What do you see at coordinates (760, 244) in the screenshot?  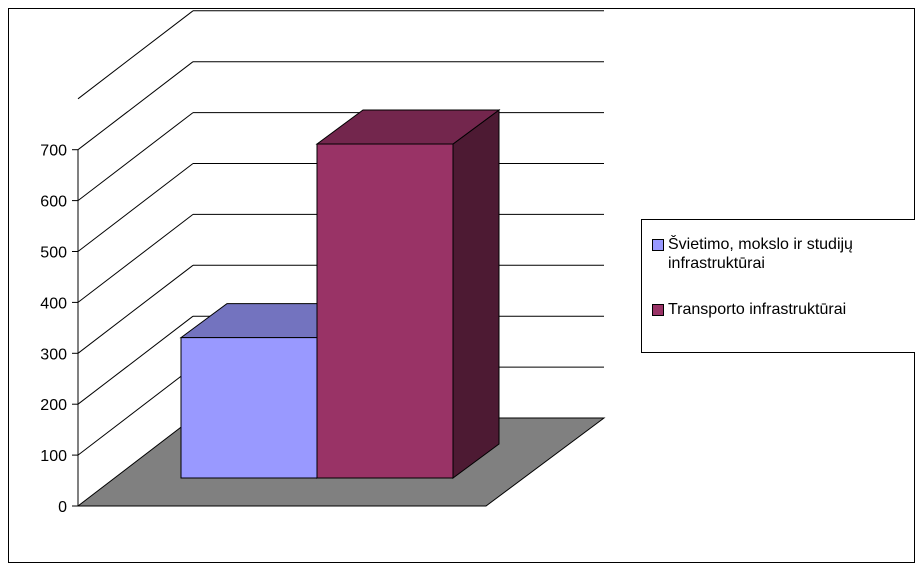 I see `legend-label-education-line1: Švietimo, mokslo ir studijų` at bounding box center [760, 244].